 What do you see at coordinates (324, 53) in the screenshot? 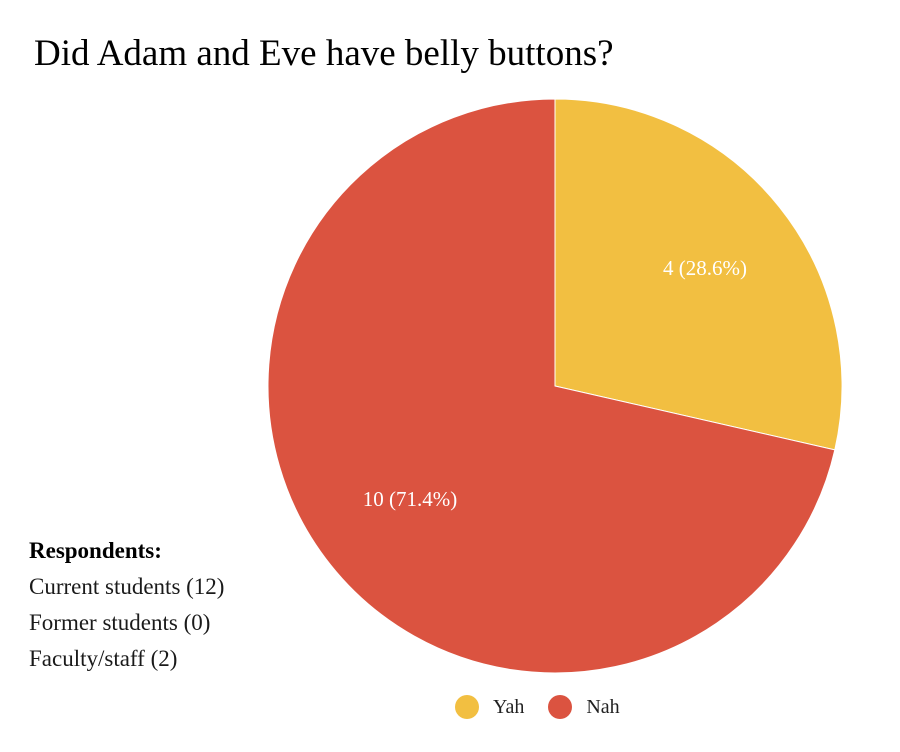
I see `chart-title: Did Adam and Eve have belly buttons?` at bounding box center [324, 53].